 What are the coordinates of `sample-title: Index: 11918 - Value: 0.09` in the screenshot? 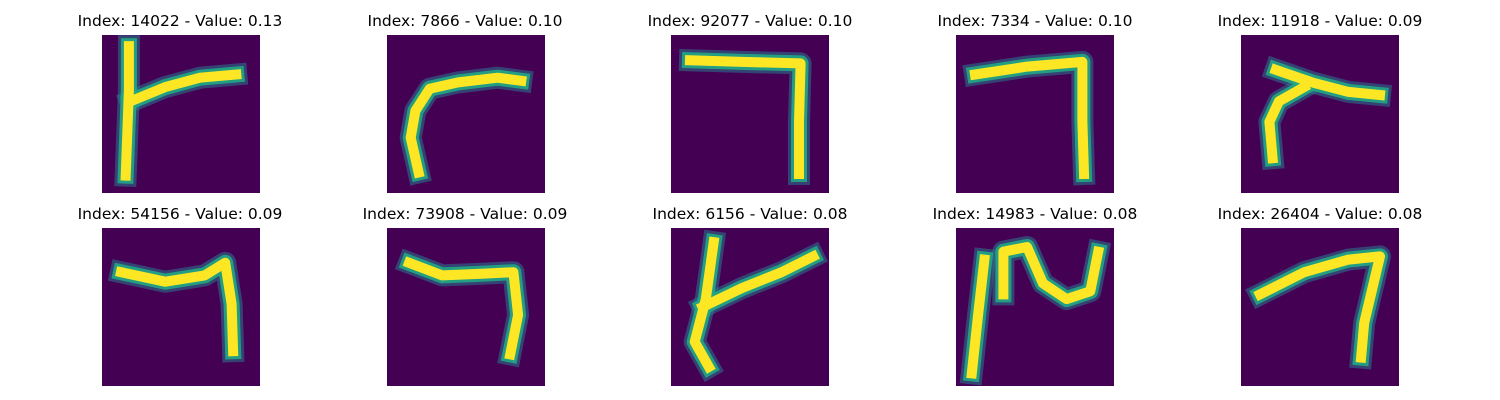 It's located at (1320, 21).